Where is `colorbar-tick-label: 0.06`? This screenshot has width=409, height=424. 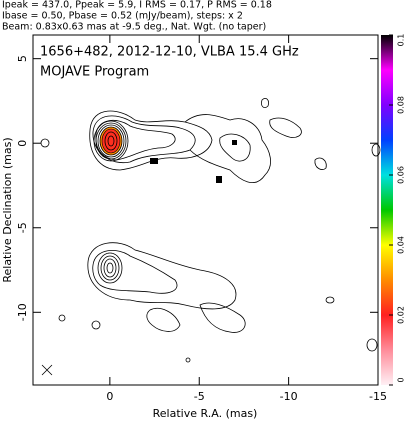
colorbar-tick-label: 0.06 is located at coordinates (401, 175).